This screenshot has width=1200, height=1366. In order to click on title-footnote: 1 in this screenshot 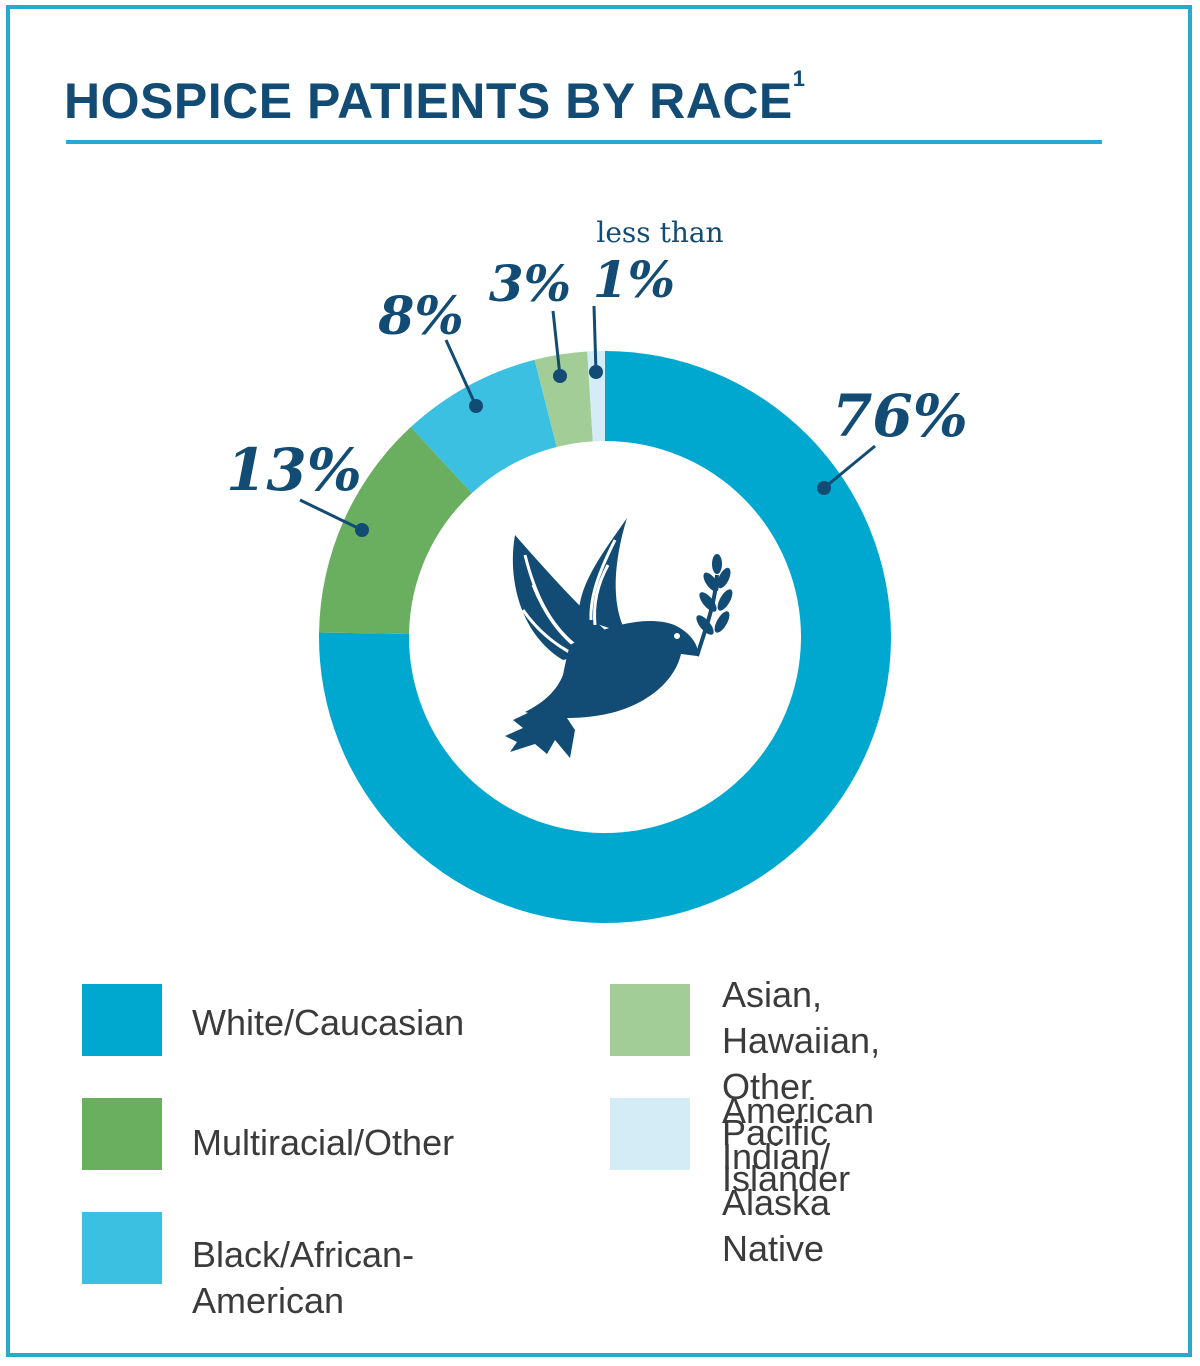, I will do `click(799, 78)`.